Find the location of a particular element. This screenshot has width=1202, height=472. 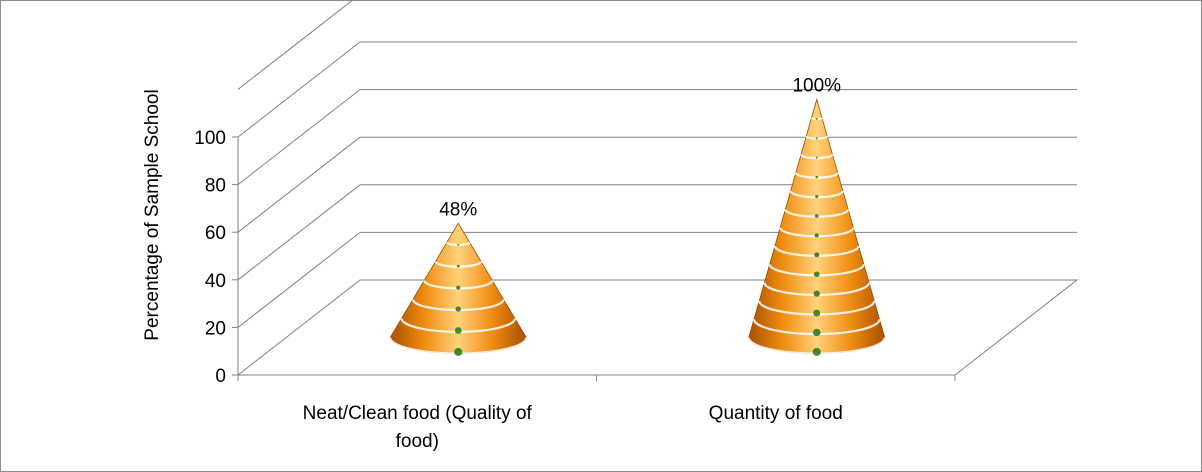

x-category-label: Quantity of food is located at coordinates (776, 413).